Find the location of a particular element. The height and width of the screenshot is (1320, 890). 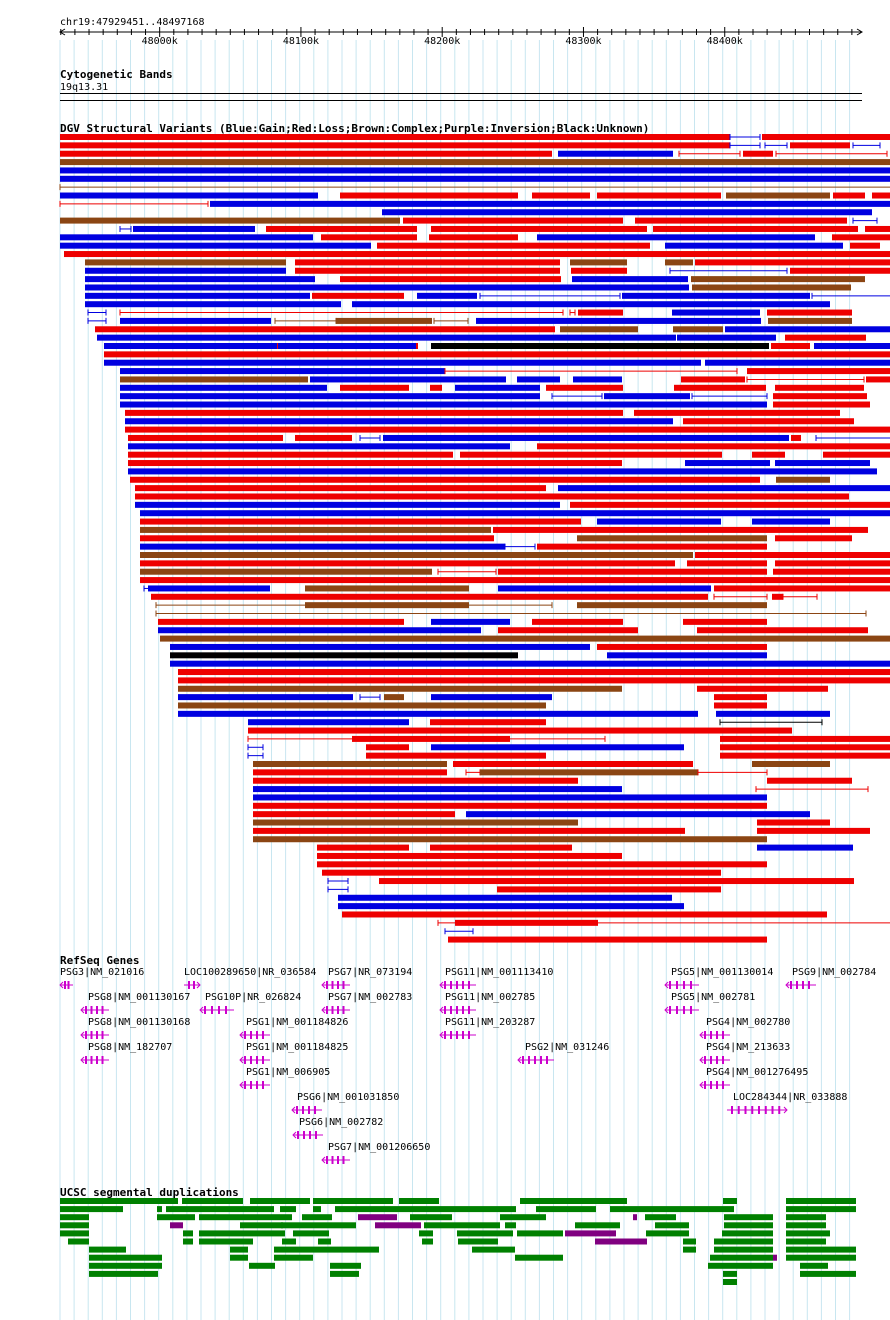

gene-label: PSG8|NM_001130167 is located at coordinates (139, 997).